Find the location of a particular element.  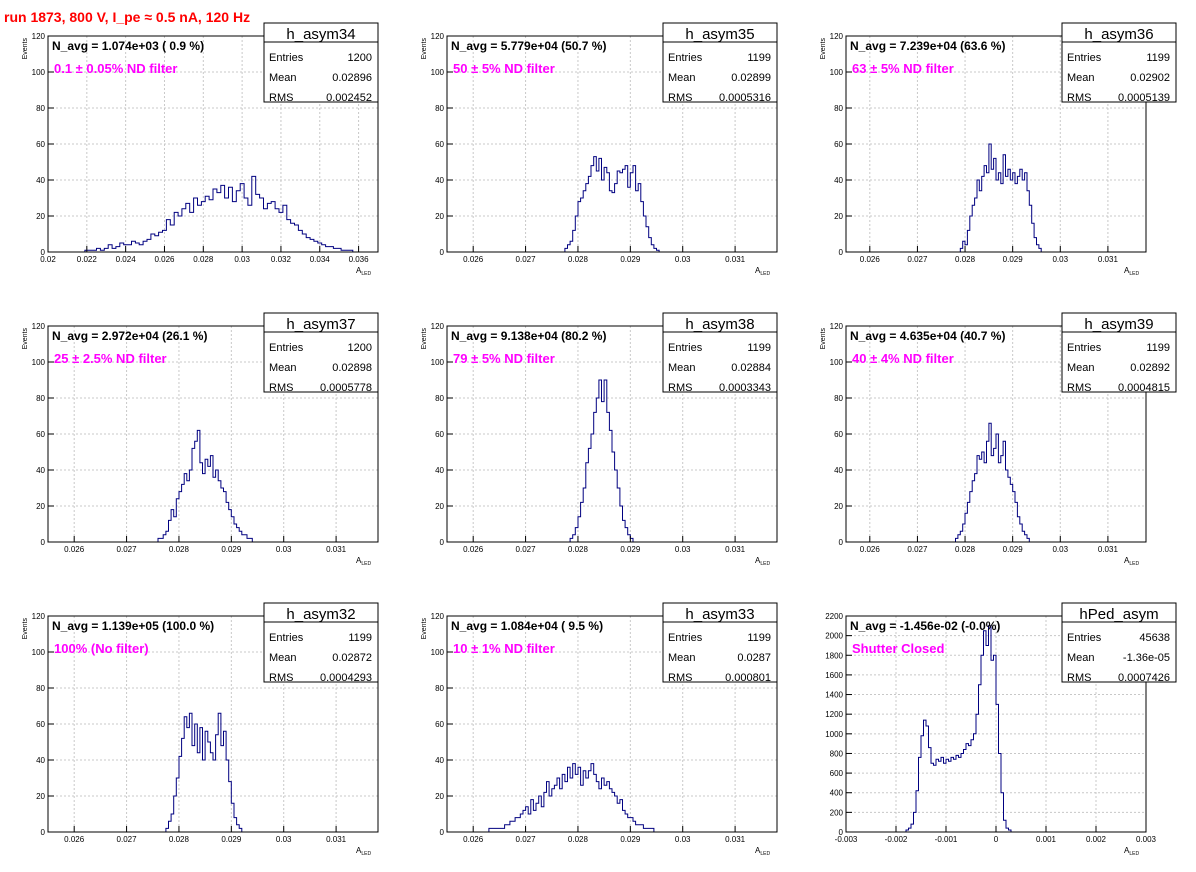

y-tick-label: 1000 is located at coordinates (834, 734).